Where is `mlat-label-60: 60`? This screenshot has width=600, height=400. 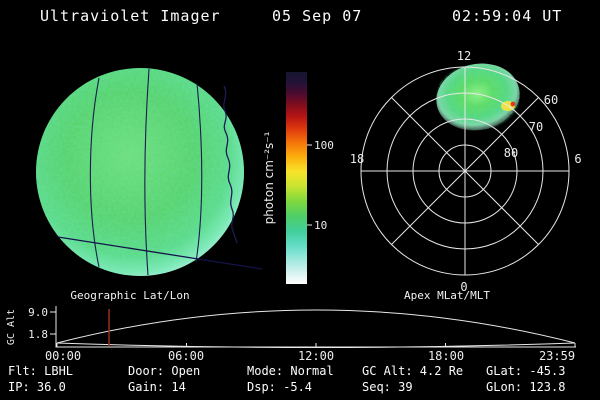 mlat-label-60: 60 is located at coordinates (551, 100).